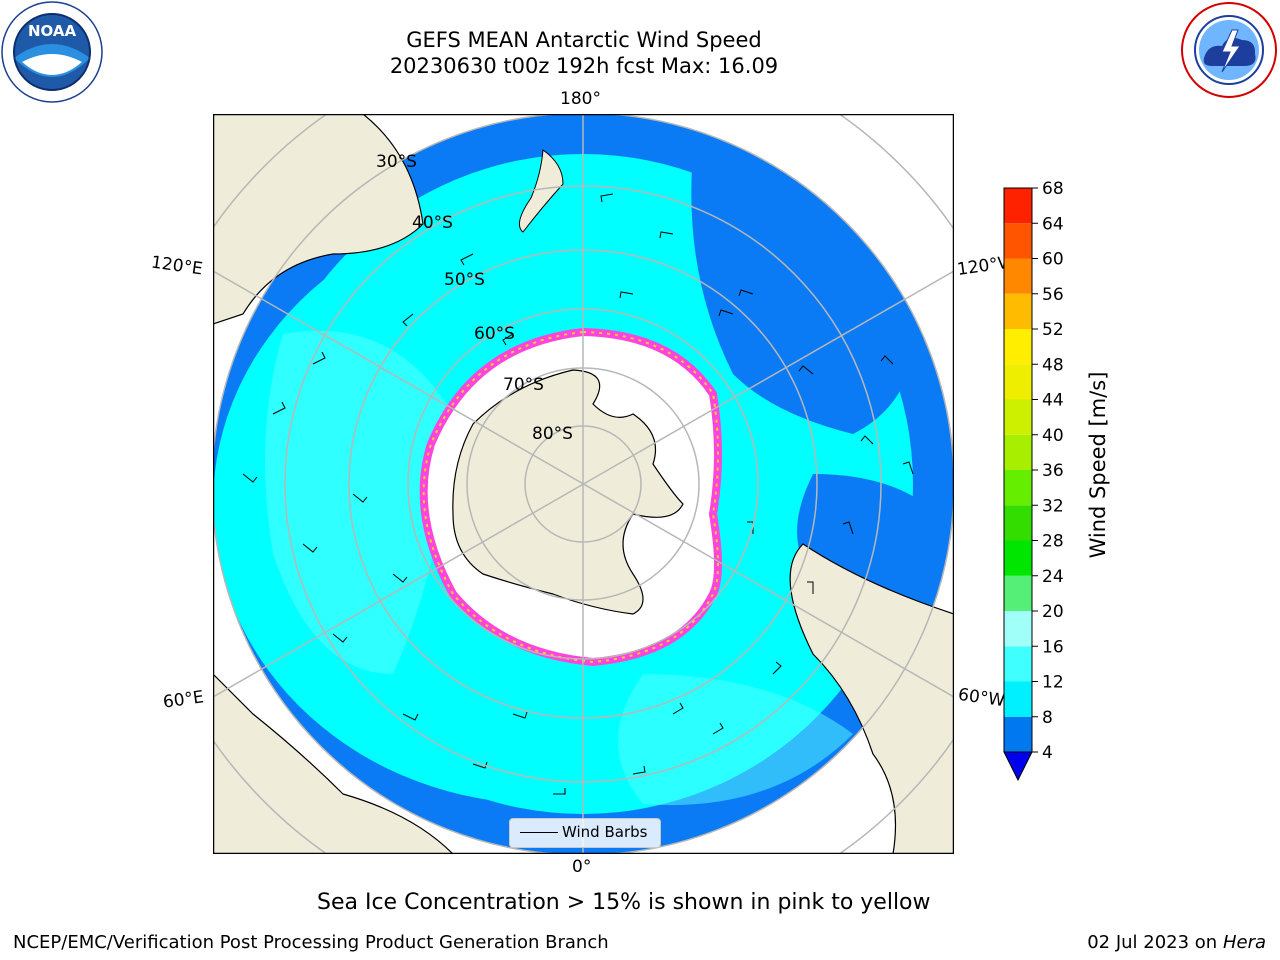  I want to click on antarctica-land, so click(568, 492).